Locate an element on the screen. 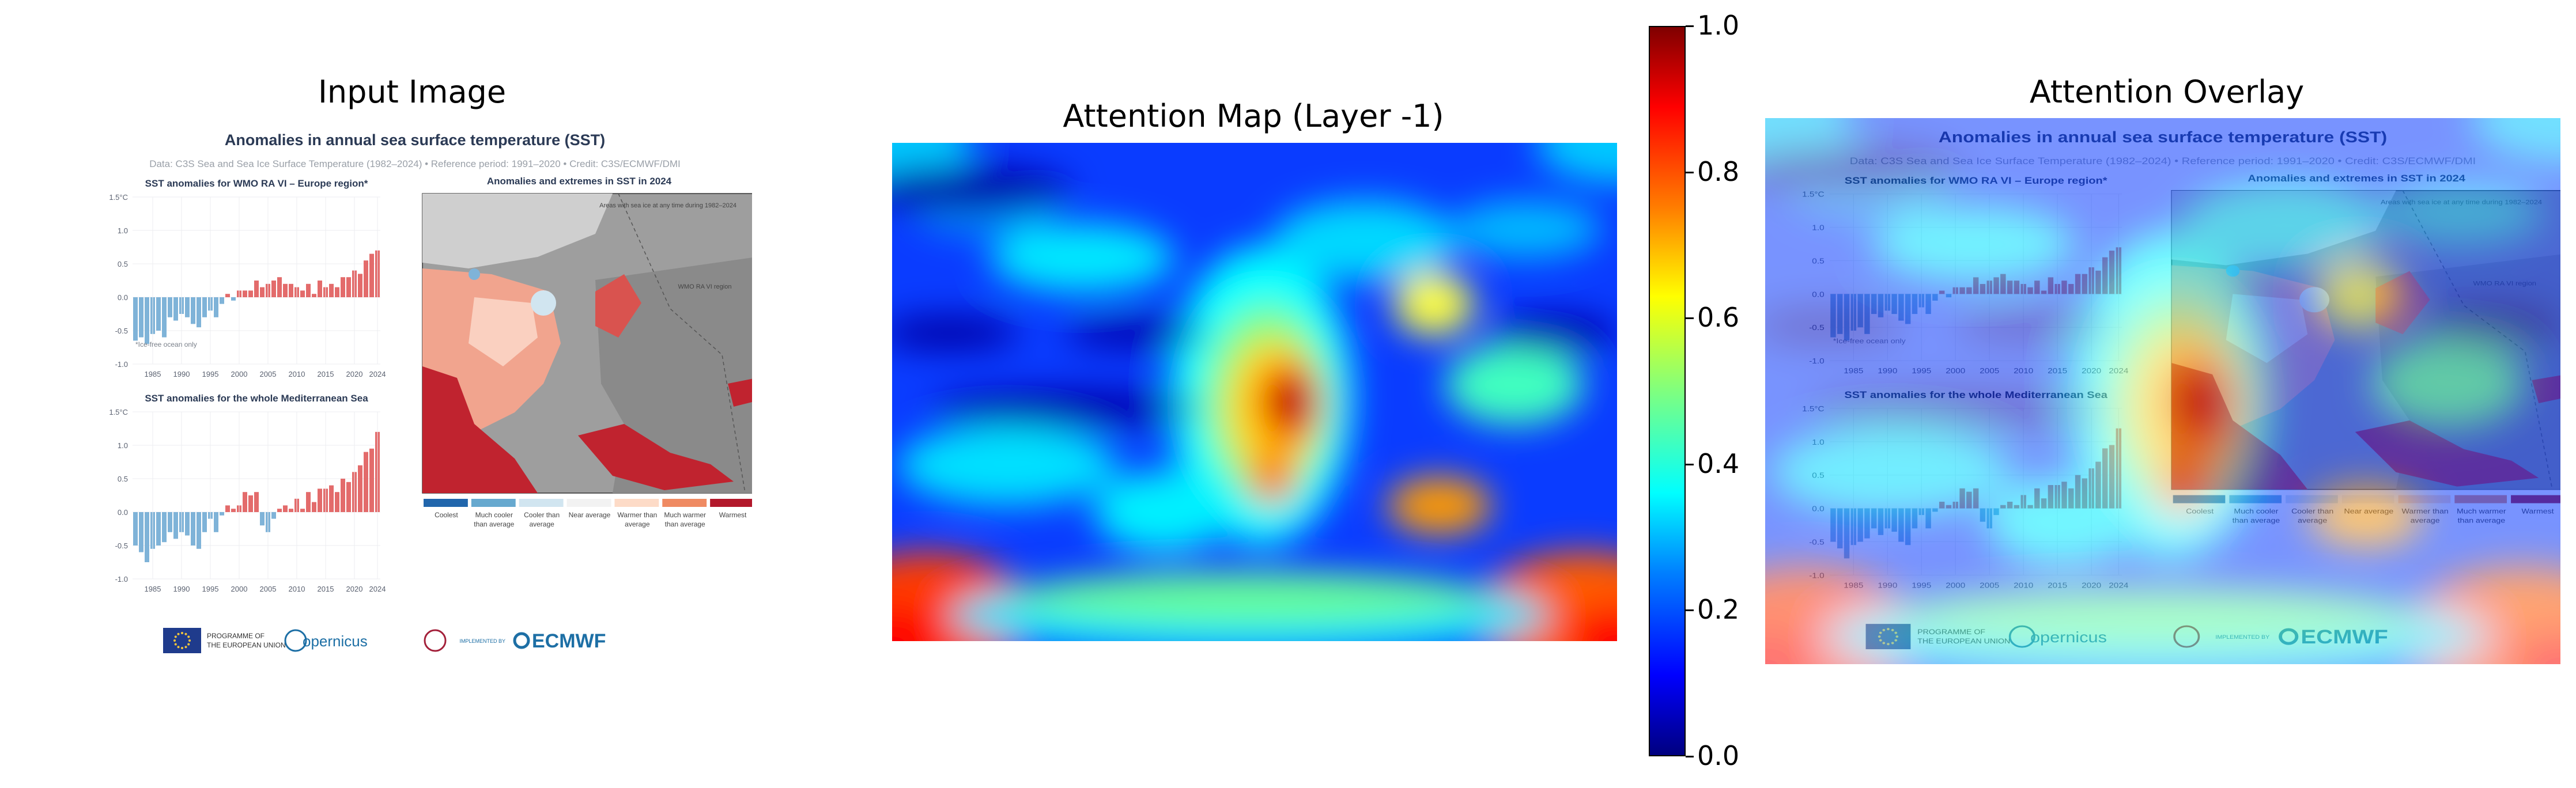 The height and width of the screenshot is (788, 2576). svg-text:Anomalies and extremes in SST: Anomalies and extremes in SST in 2024 is located at coordinates (579, 182).